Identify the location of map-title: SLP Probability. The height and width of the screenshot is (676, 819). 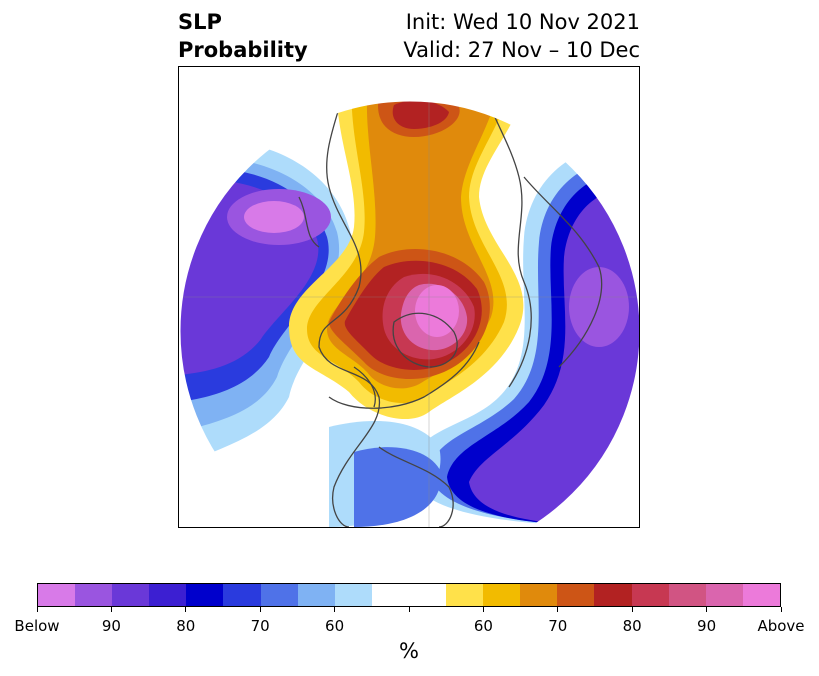
(243, 36).